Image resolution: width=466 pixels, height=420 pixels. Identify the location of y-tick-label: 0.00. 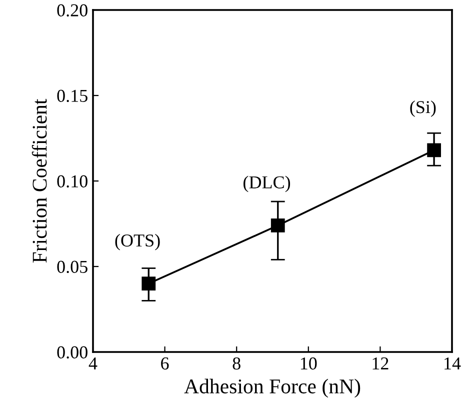
(72, 352).